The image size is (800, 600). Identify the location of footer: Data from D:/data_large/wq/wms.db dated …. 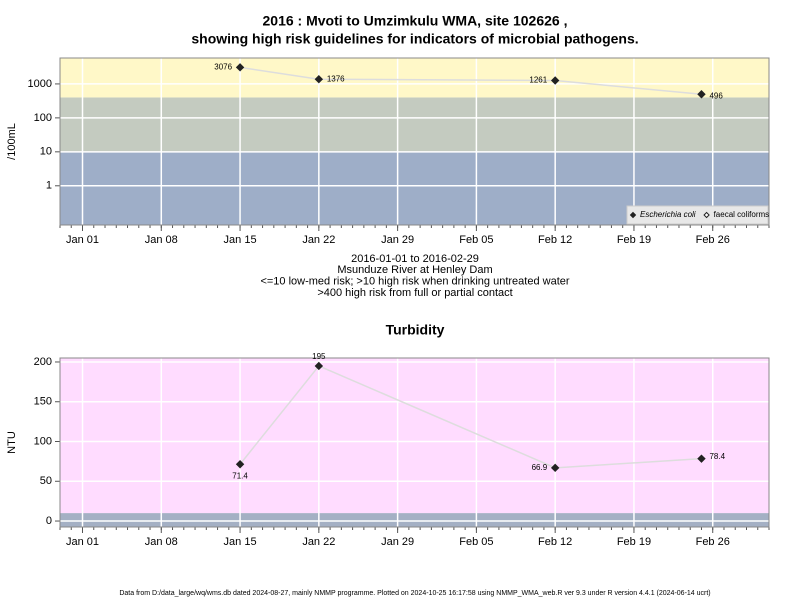
(414, 593).